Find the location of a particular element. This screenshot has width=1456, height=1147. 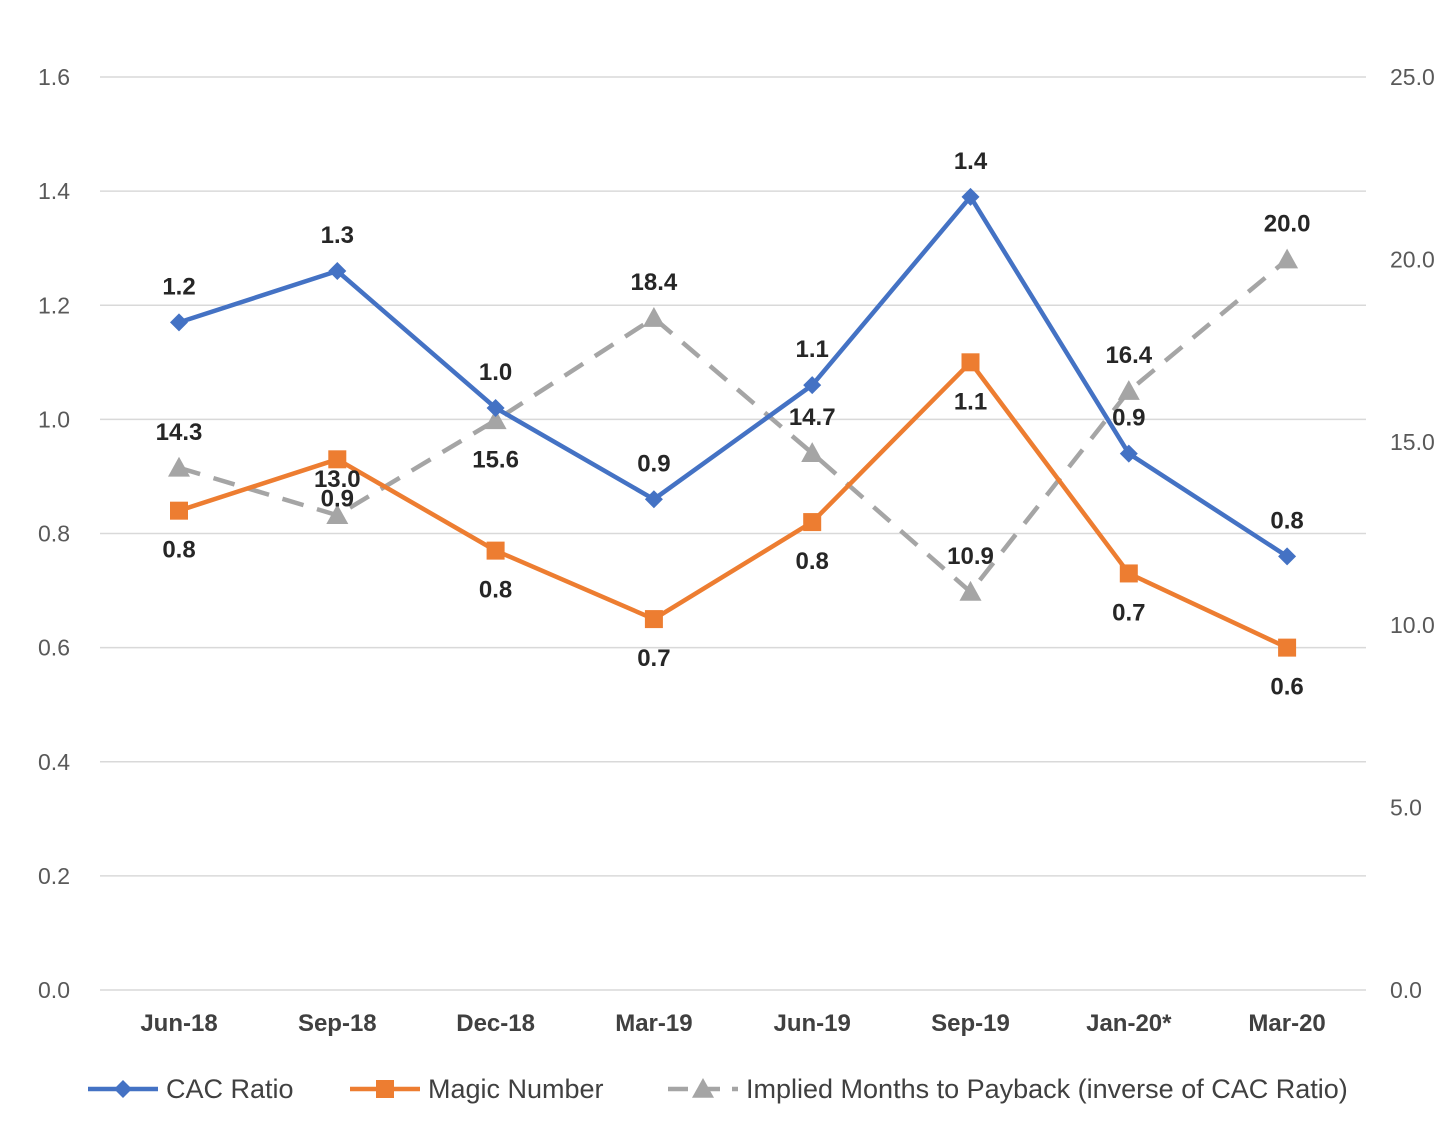

left-tick-label: 0.2 is located at coordinates (54, 876).